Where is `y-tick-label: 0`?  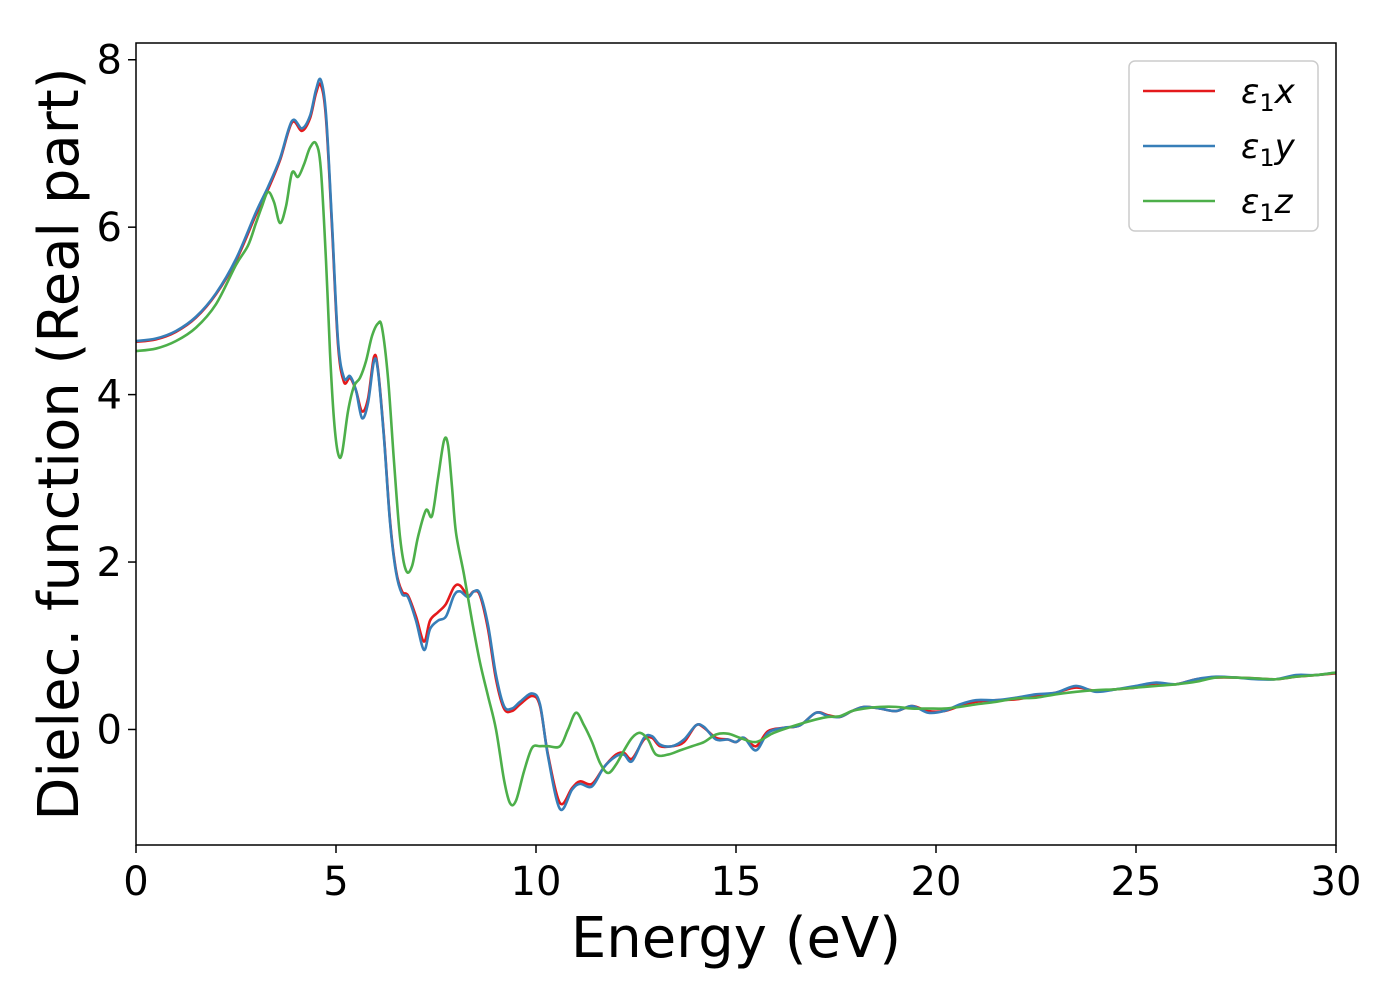
y-tick-label: 0 is located at coordinates (109, 730).